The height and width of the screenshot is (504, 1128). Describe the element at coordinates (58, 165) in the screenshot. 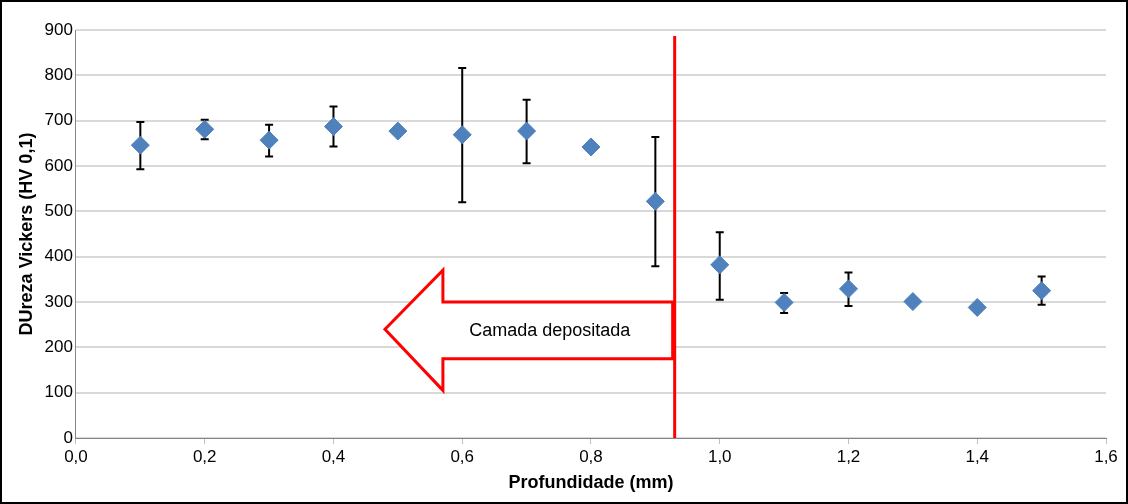

I see `y-tick-label: 600` at that location.